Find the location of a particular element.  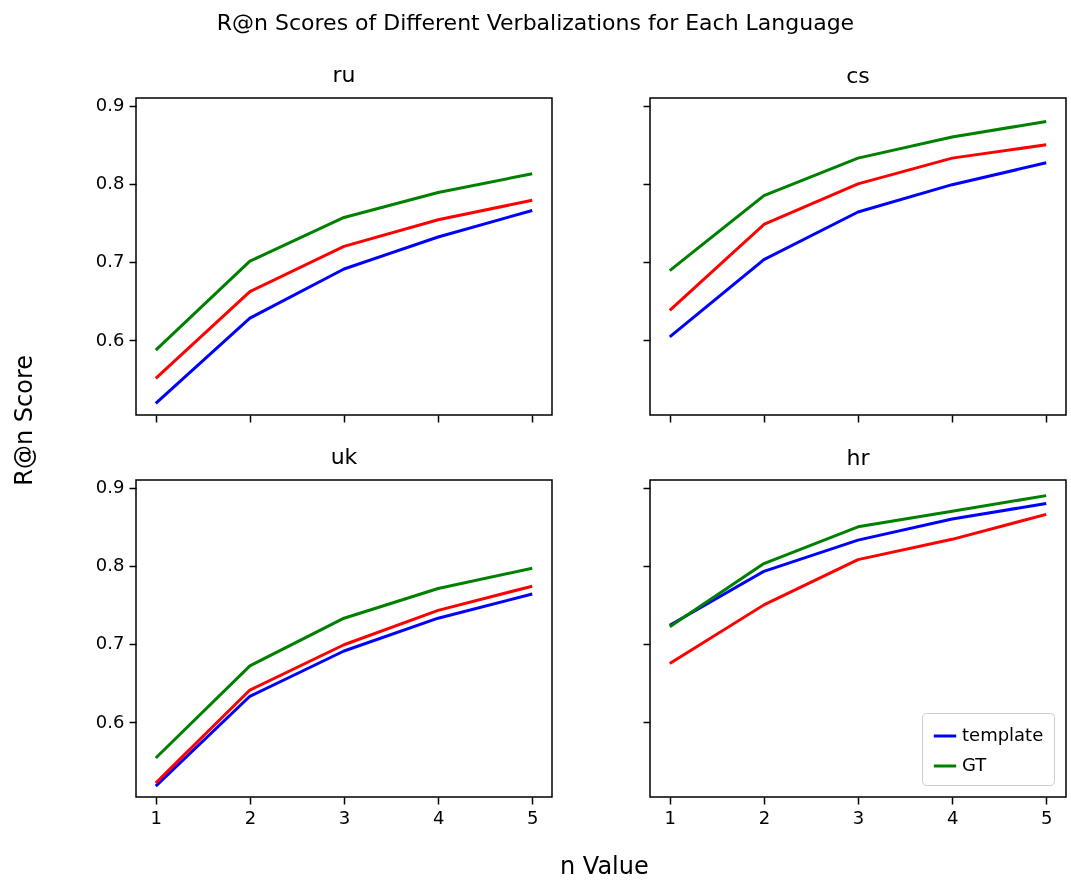

legend-label: template is located at coordinates (1003, 734).